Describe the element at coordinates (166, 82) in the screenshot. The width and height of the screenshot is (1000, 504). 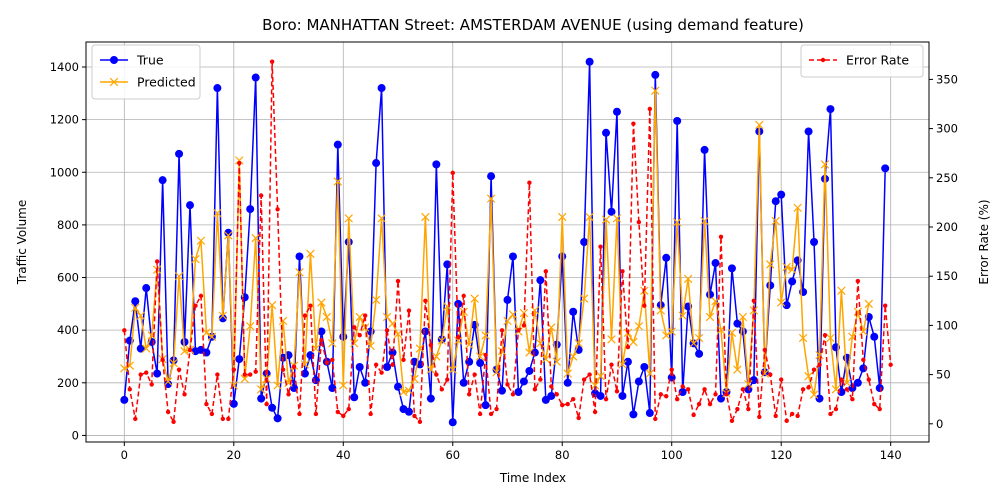
I see `legend-label: Predicted` at that location.